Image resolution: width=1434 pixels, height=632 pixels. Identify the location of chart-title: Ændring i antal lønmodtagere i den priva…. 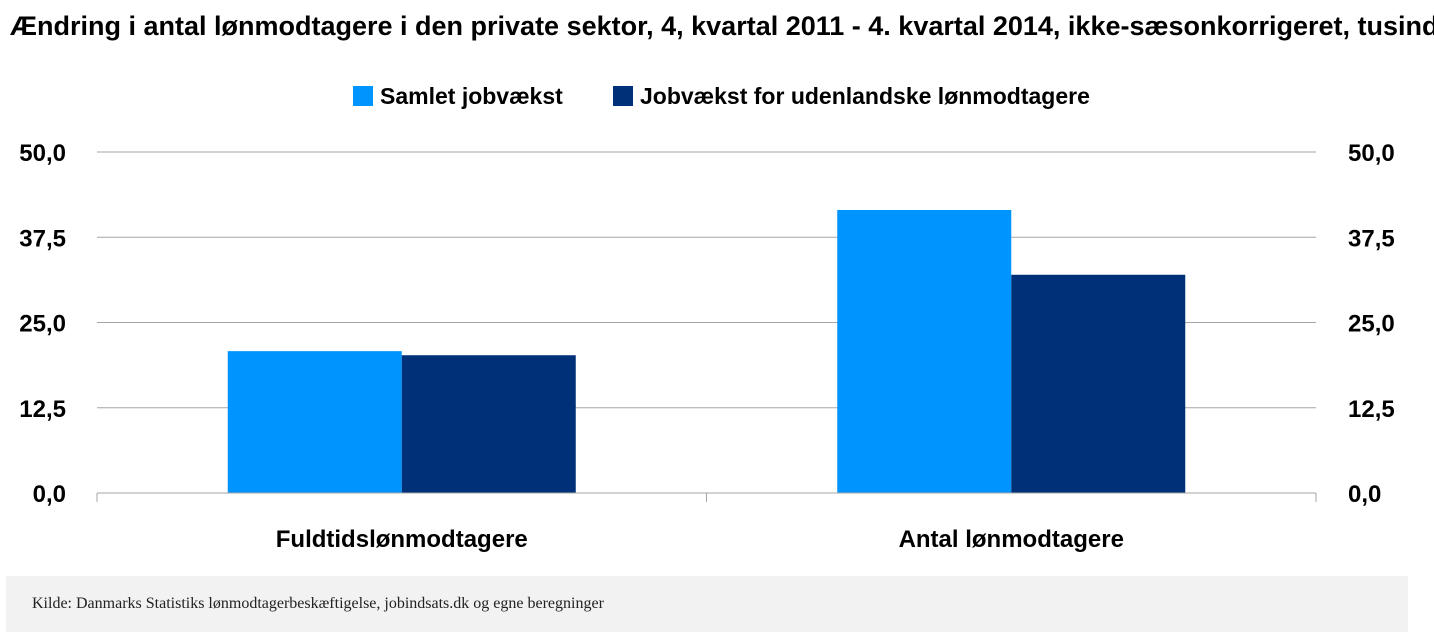
(722, 26).